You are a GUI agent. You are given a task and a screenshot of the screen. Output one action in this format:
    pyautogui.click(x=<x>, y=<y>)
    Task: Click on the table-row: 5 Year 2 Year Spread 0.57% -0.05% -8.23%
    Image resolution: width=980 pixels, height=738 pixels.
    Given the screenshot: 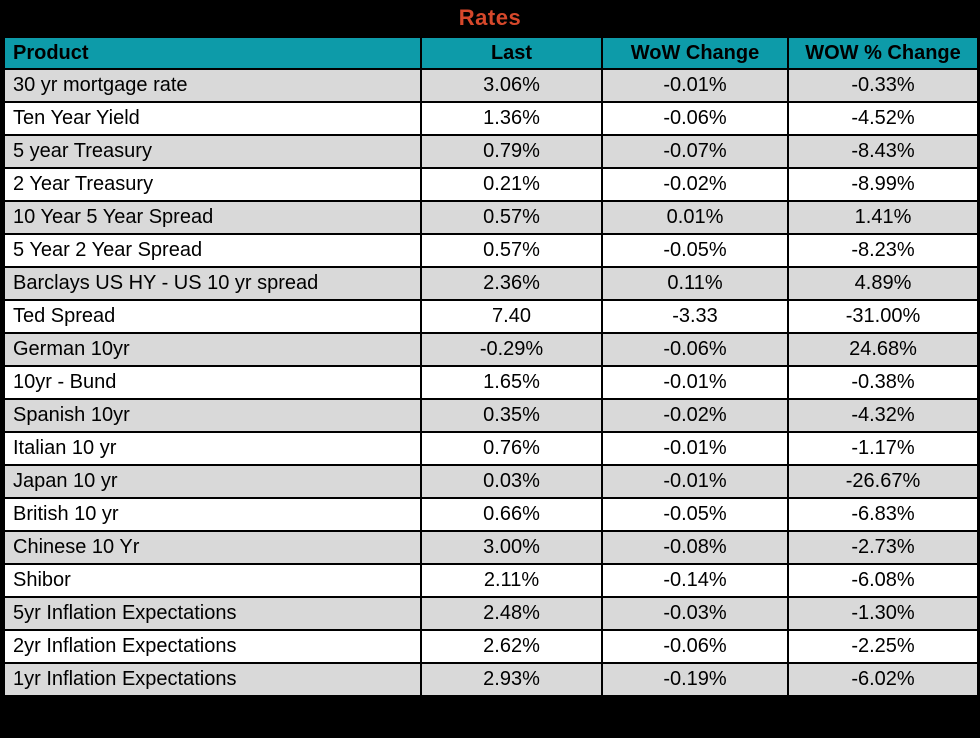 What is the action you would take?
    pyautogui.click(x=491, y=250)
    